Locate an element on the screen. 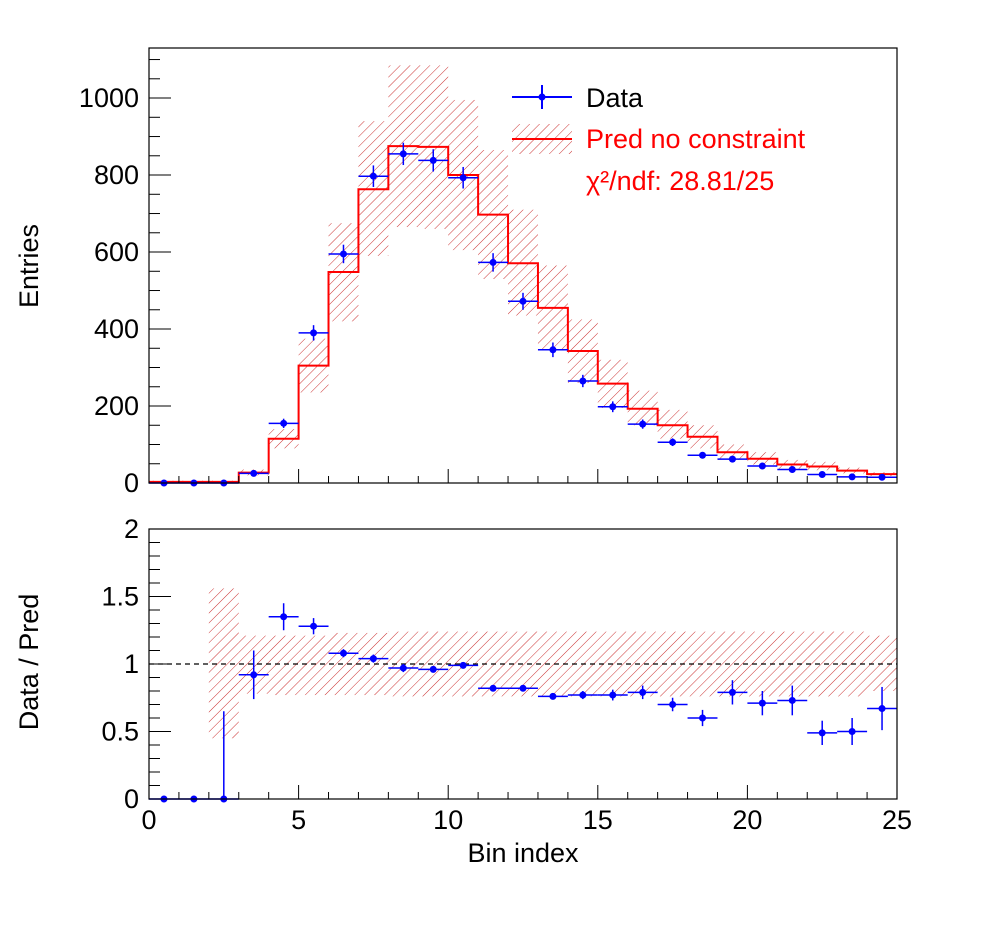  x-tick-label: 25 is located at coordinates (897, 820).